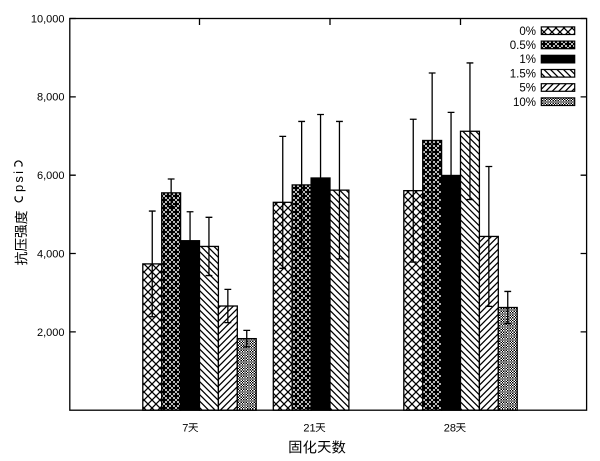 This screenshot has height=461, width=600. Describe the element at coordinates (51, 254) in the screenshot. I see `svg-text: 4,000` at that location.